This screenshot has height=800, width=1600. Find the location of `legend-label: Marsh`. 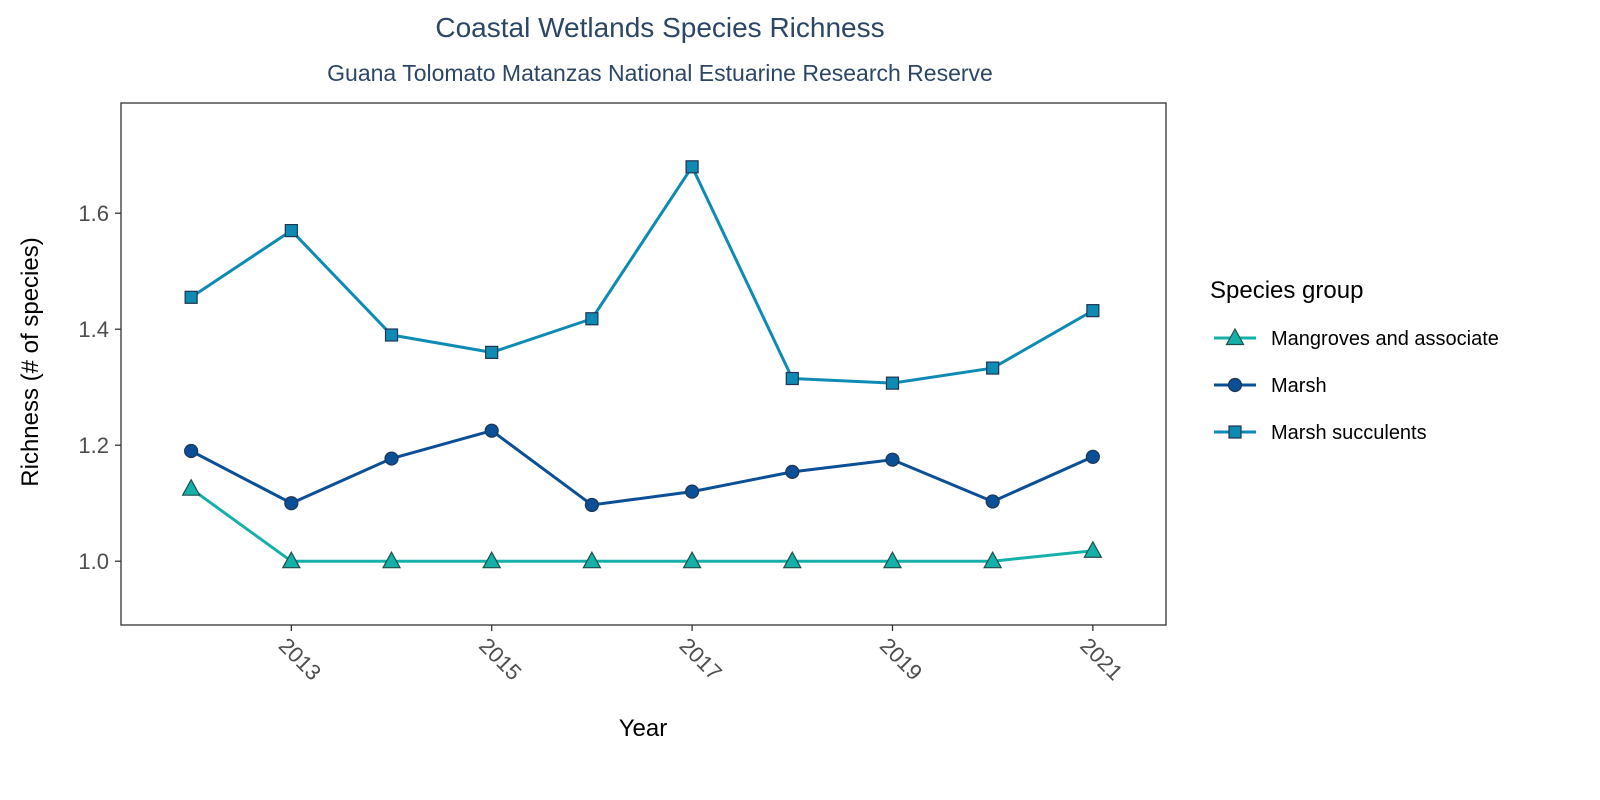

legend-label: Marsh is located at coordinates (1299, 386).